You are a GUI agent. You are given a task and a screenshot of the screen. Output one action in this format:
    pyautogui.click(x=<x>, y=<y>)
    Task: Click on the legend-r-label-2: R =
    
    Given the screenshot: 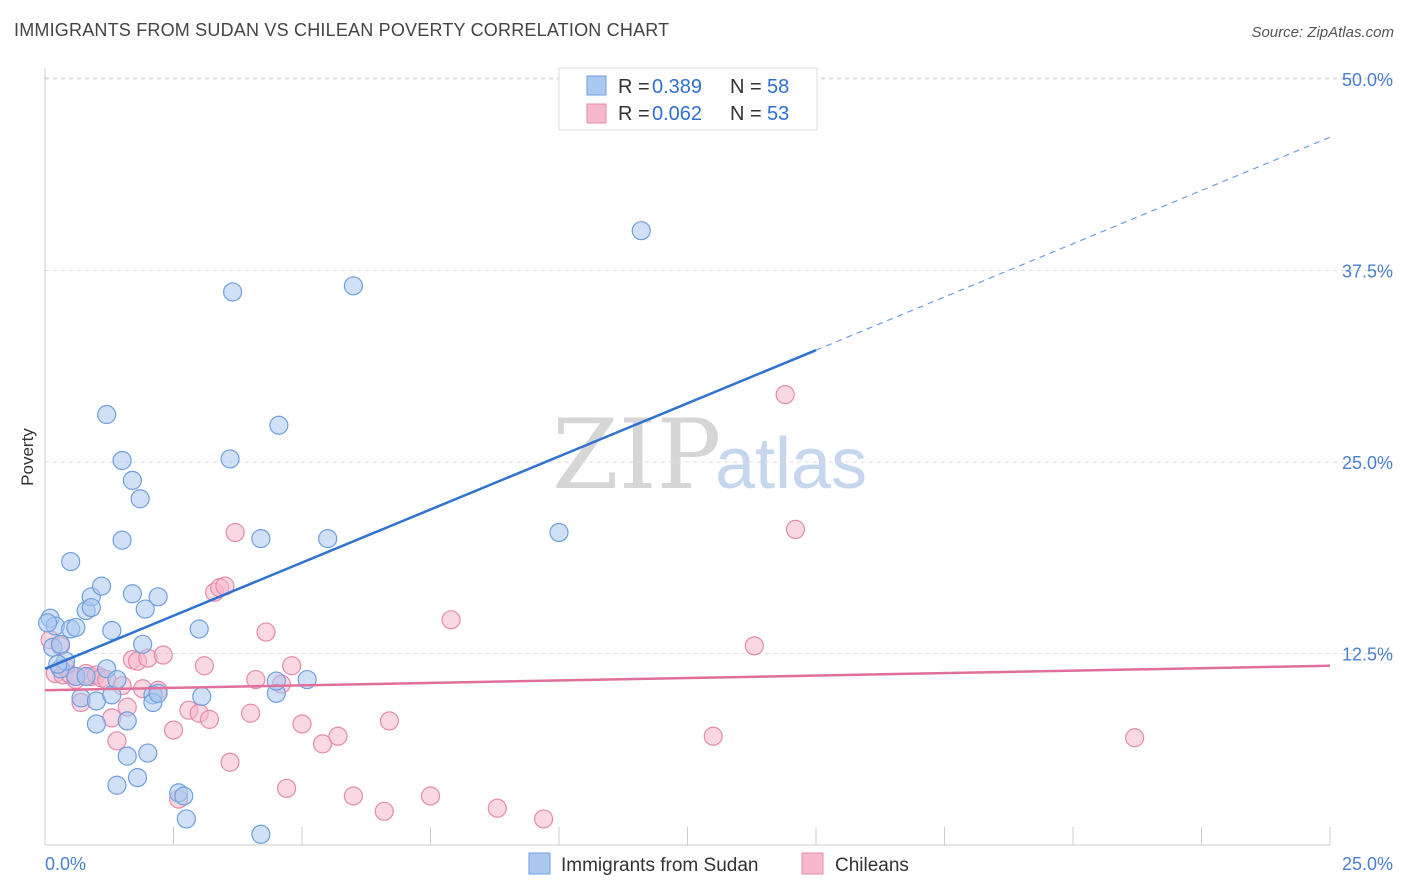 What is the action you would take?
    pyautogui.click(x=634, y=114)
    